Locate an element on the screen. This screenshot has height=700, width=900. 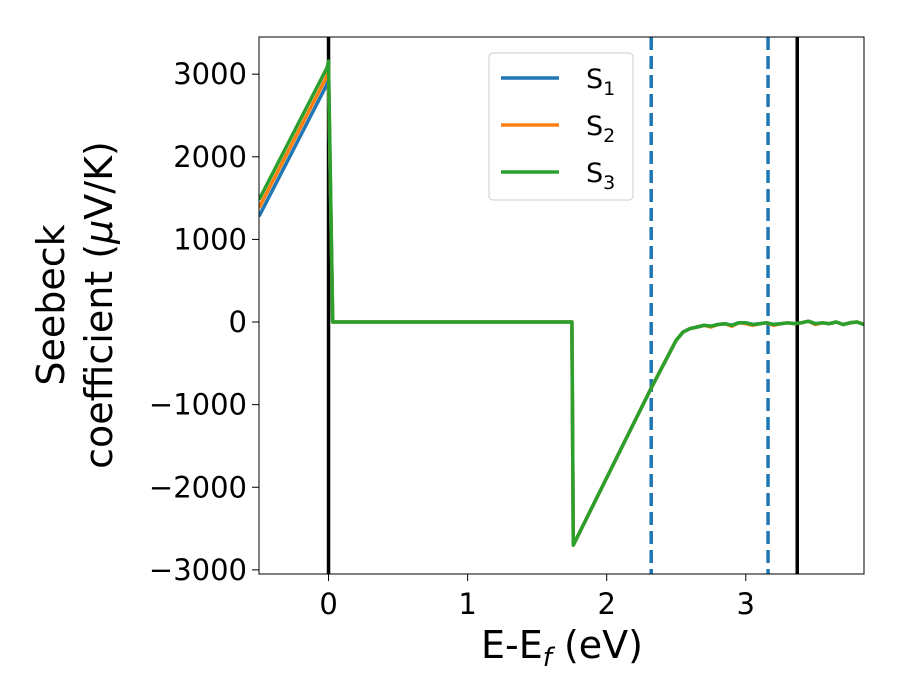
x-axis-label: E-Ef (eV) is located at coordinates (562, 648).